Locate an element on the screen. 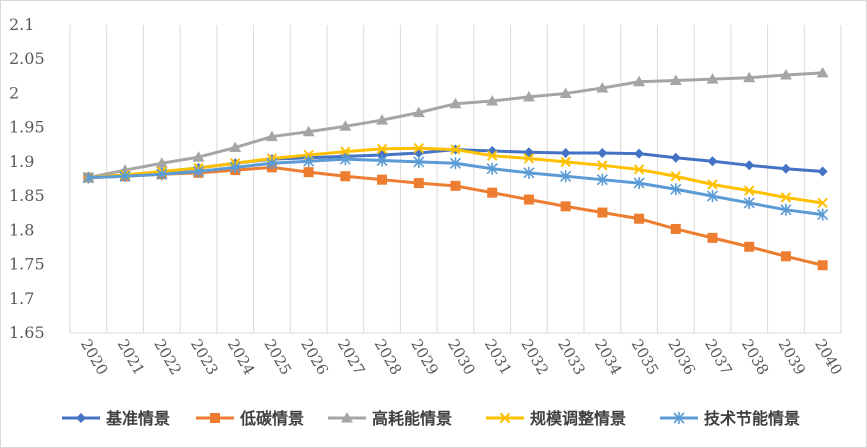  y-tick-label: 1.95 is located at coordinates (27, 127).